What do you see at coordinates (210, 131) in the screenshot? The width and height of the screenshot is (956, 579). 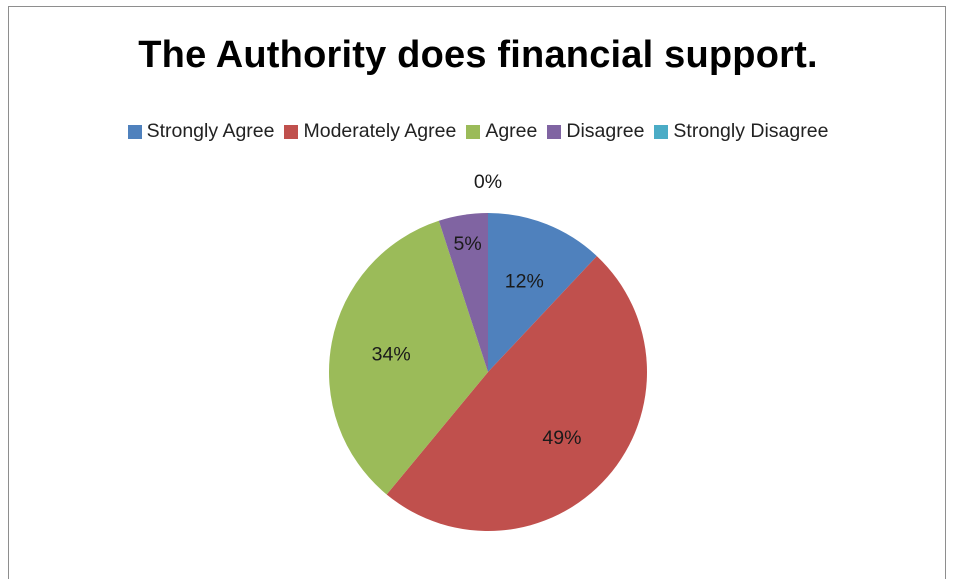 I see `legend-label-strongly-agree: Strongly Agree` at bounding box center [210, 131].